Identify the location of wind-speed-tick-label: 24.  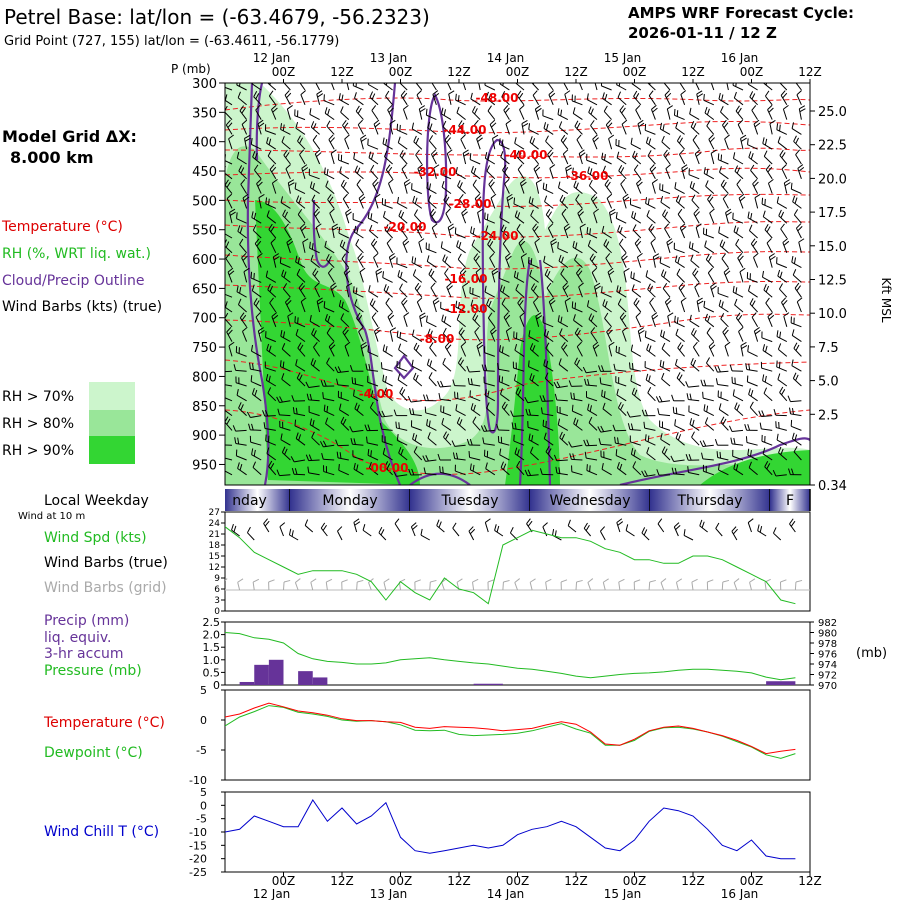
(215, 524).